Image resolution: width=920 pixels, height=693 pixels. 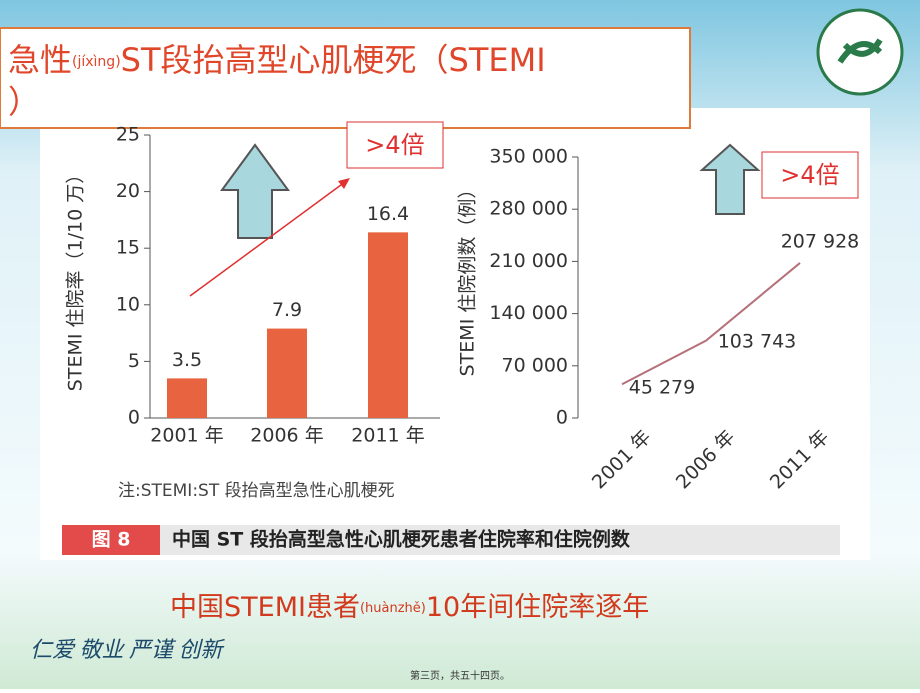 I want to click on figure-number: 图 8, so click(x=111, y=540).